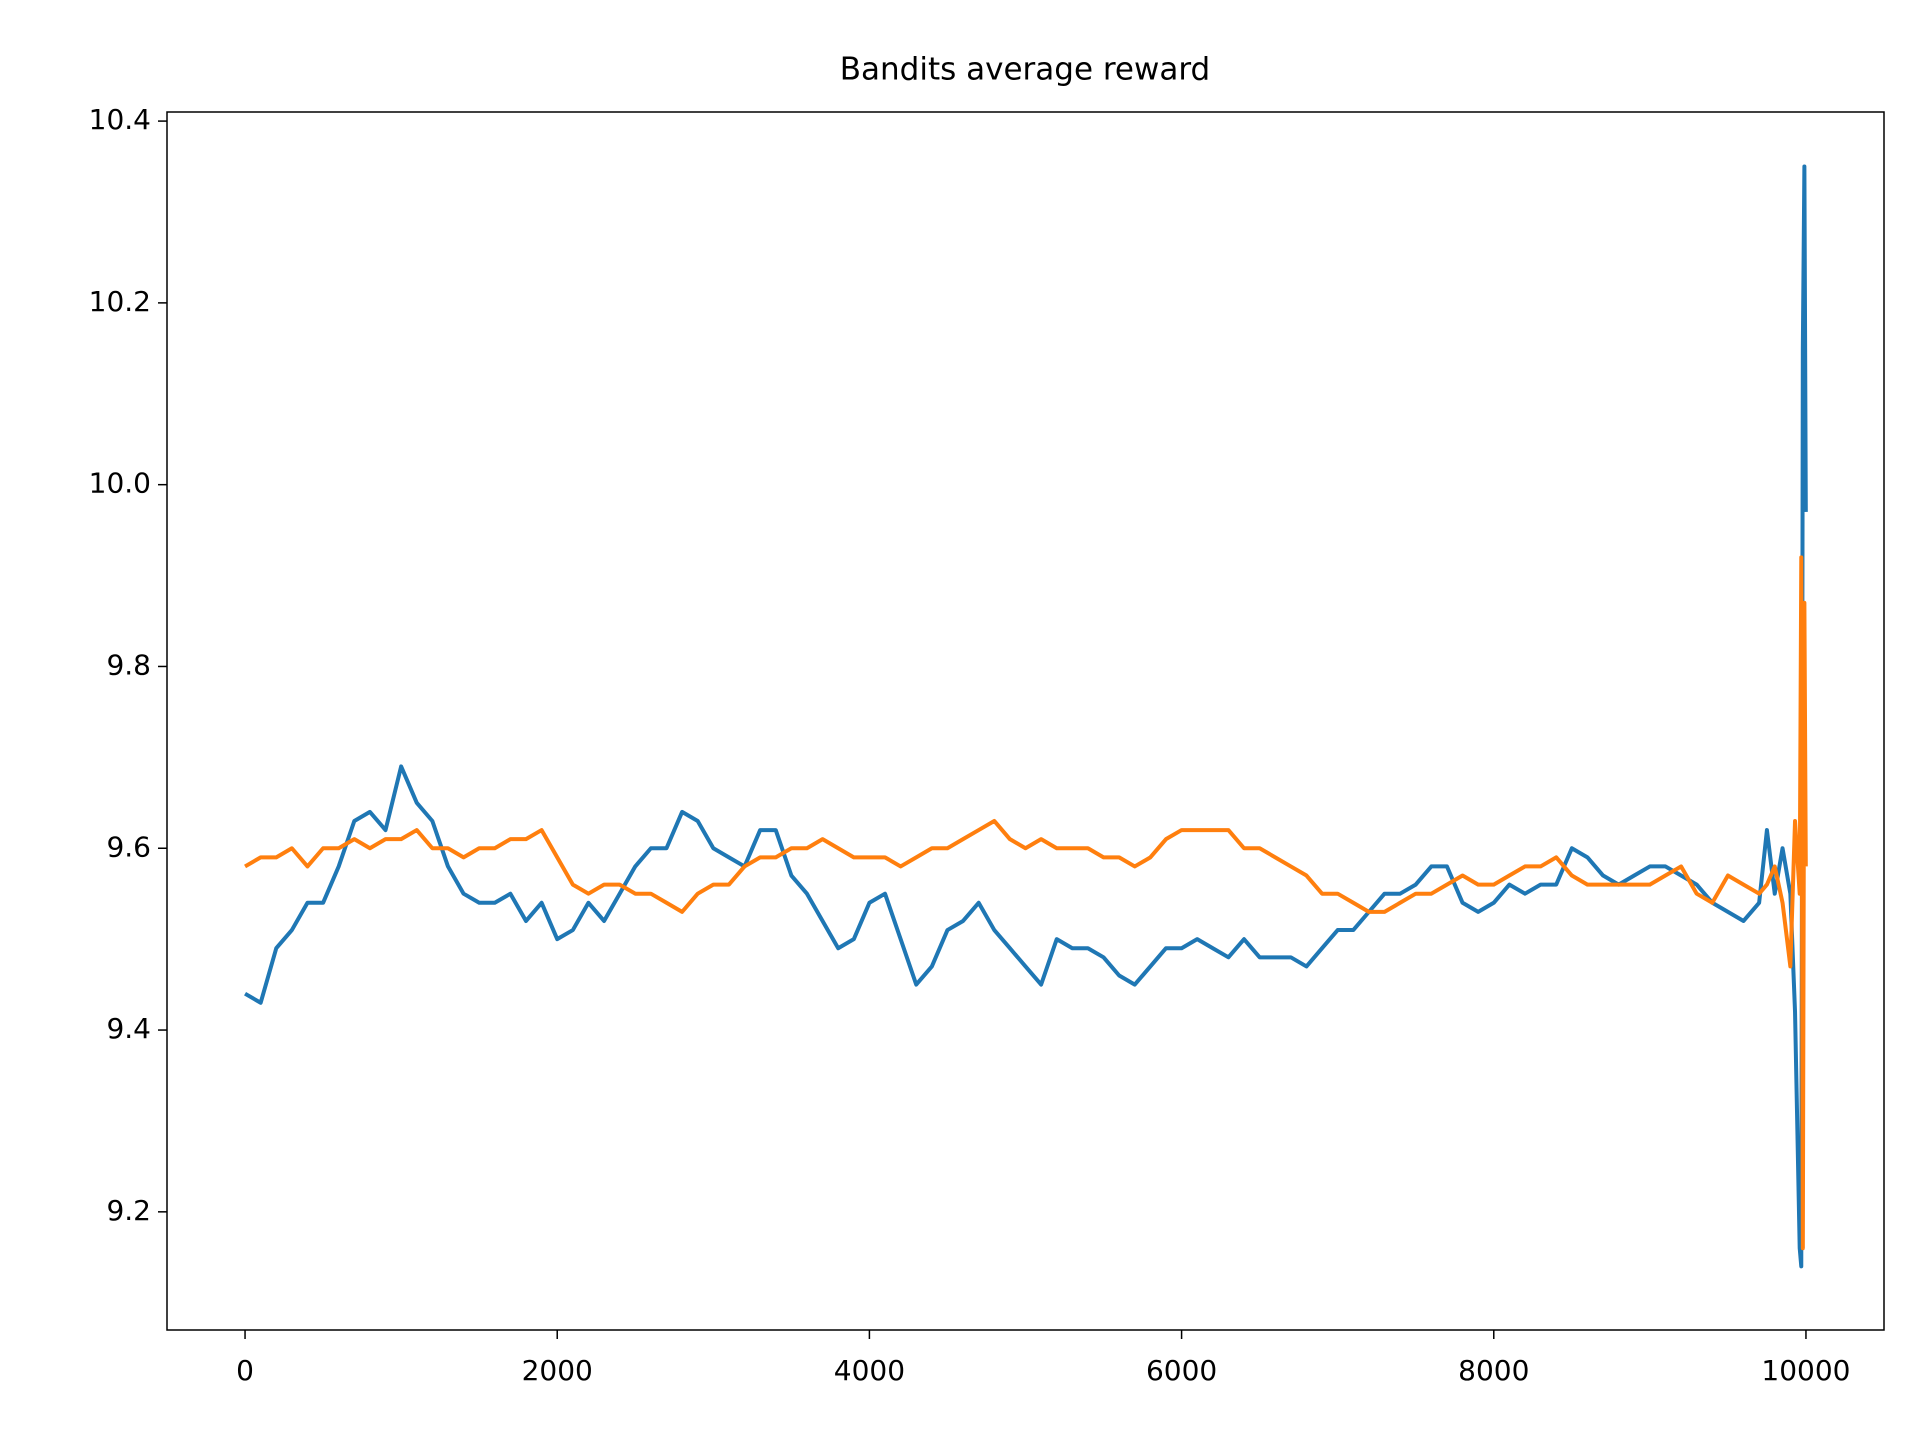  Describe the element at coordinates (128, 1028) in the screenshot. I see `y-tick-label: 9.4` at that location.